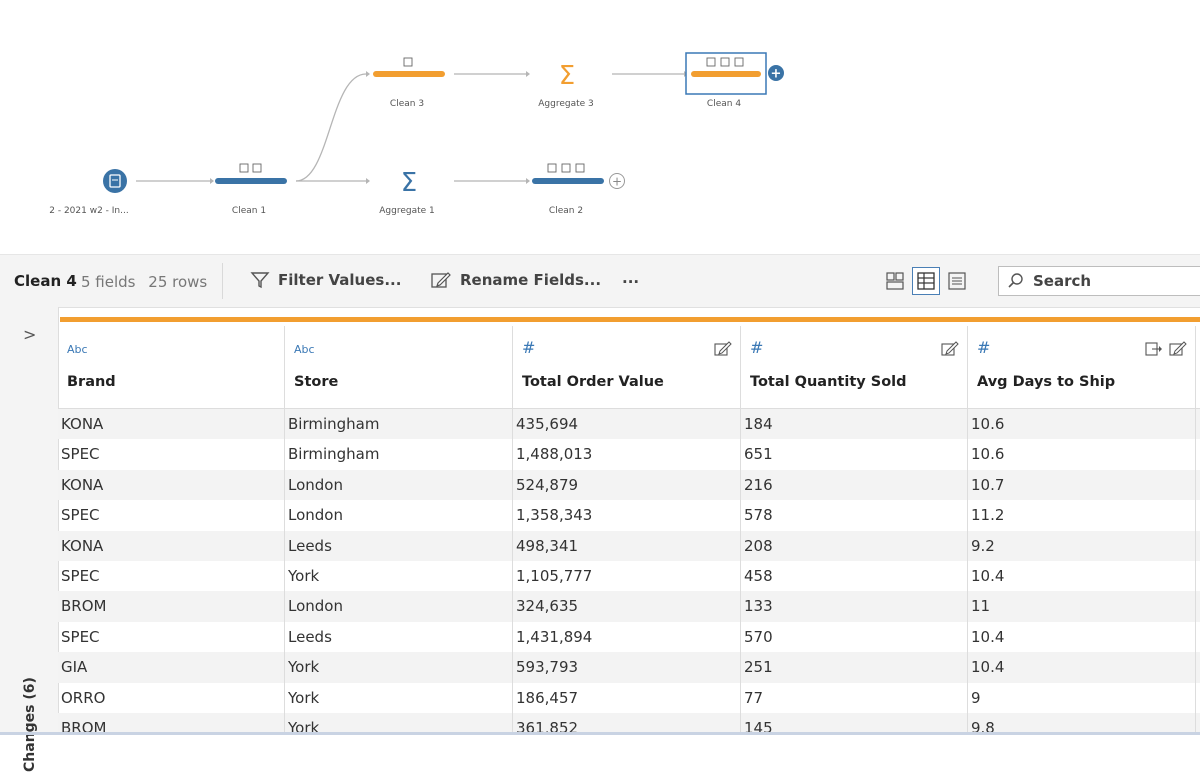 The width and height of the screenshot is (1200, 772). I want to click on cell-total-order-value: 524,879, so click(627, 485).